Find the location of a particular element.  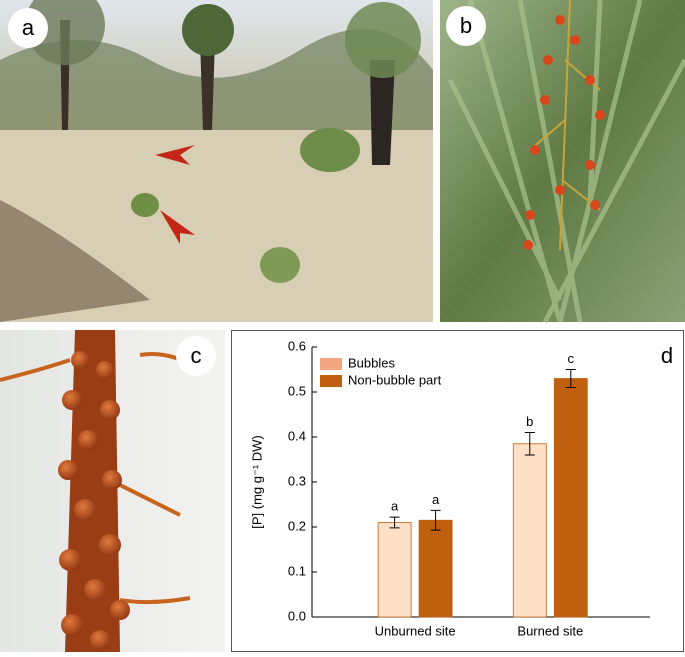

y-tick-label: 0.6 is located at coordinates (297, 345).